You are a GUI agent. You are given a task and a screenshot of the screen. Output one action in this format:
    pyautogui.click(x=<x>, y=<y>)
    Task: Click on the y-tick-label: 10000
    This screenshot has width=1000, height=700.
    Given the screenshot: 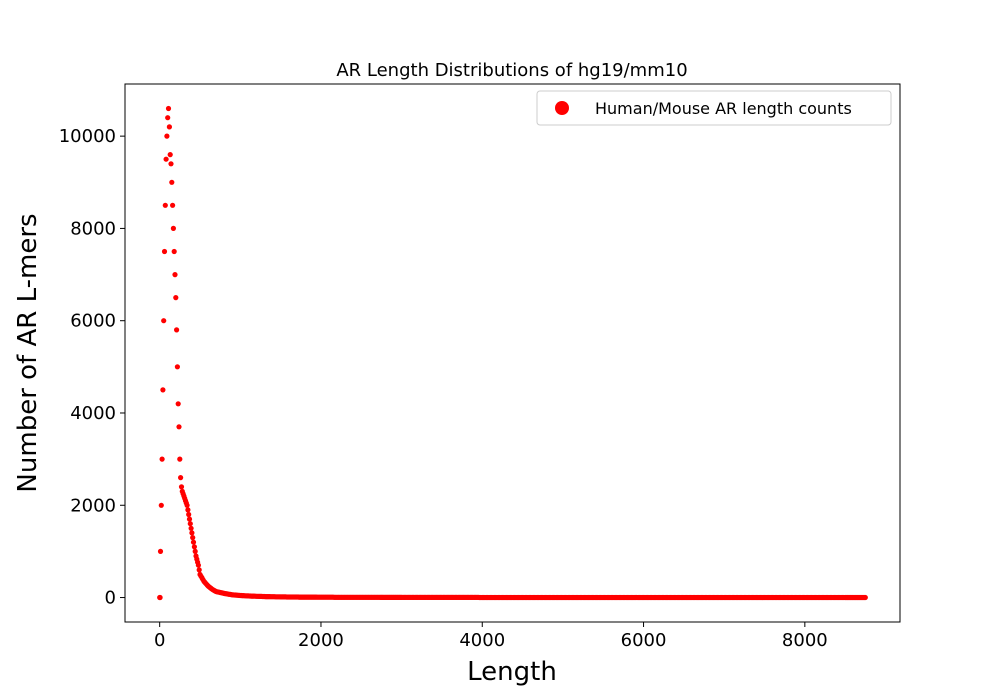 What is the action you would take?
    pyautogui.click(x=87, y=136)
    